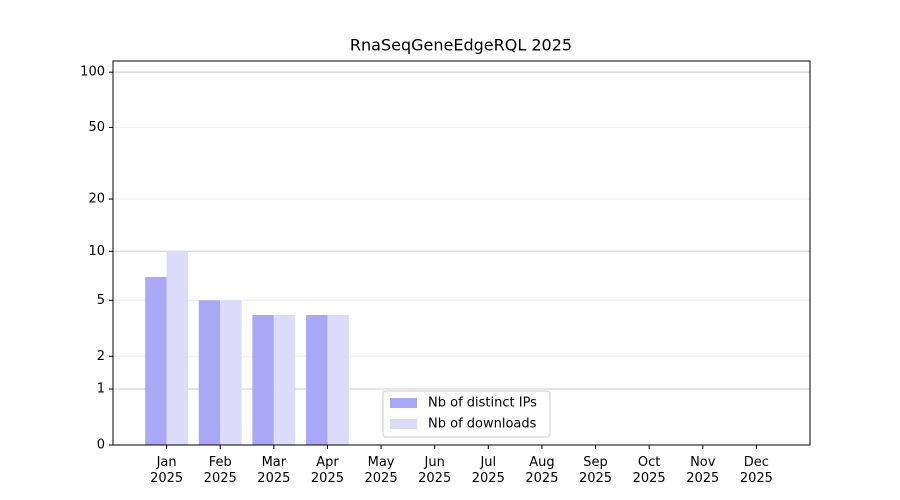  What do you see at coordinates (381, 470) in the screenshot?
I see `x-tick-label: May 2025` at bounding box center [381, 470].